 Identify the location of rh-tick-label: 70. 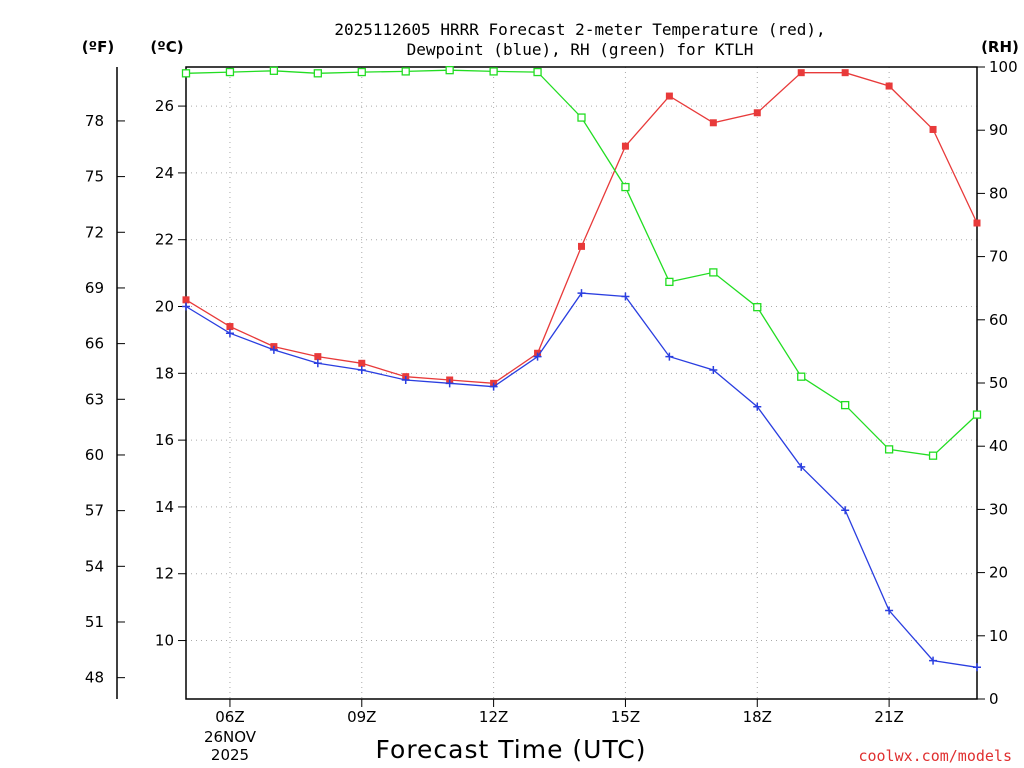
(998, 257).